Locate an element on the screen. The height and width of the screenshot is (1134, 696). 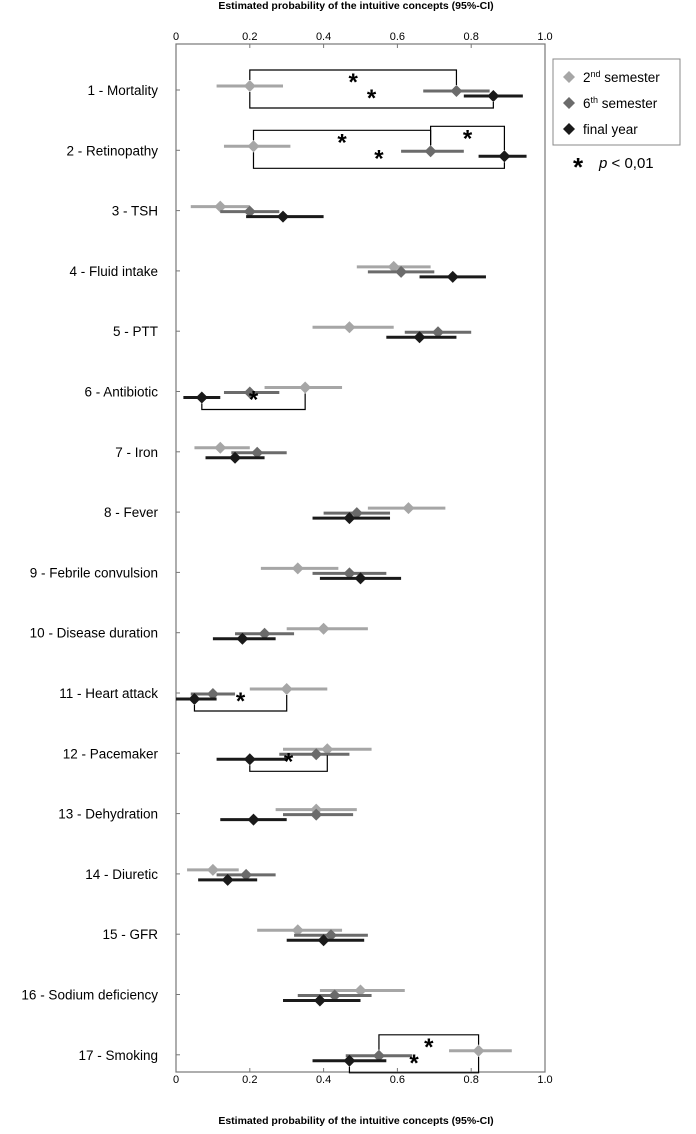
category-label: 7 - Iron is located at coordinates (136, 452).